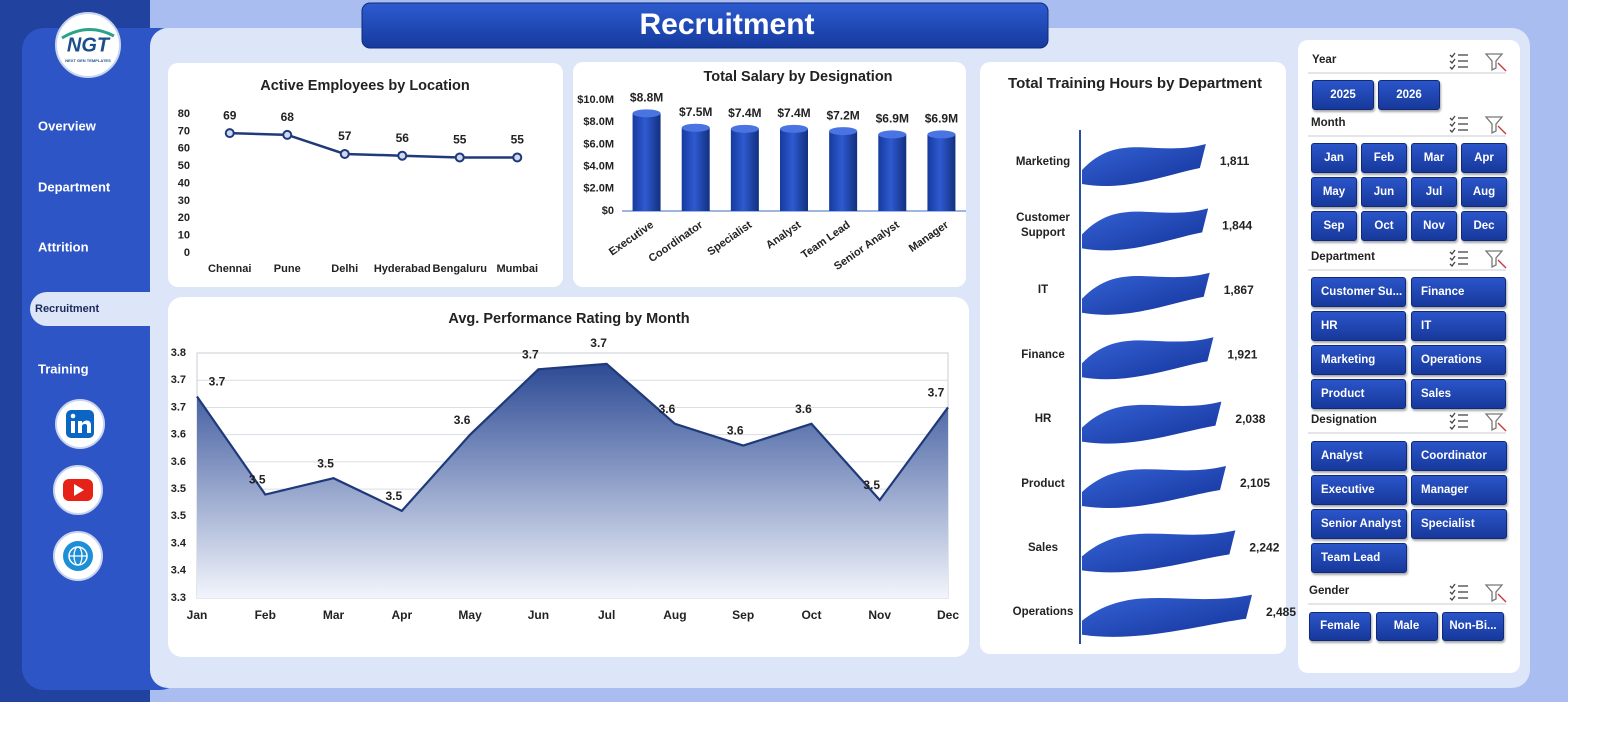 This screenshot has height=741, width=1600. I want to click on y-tick-label: $6.0M, so click(598, 144).